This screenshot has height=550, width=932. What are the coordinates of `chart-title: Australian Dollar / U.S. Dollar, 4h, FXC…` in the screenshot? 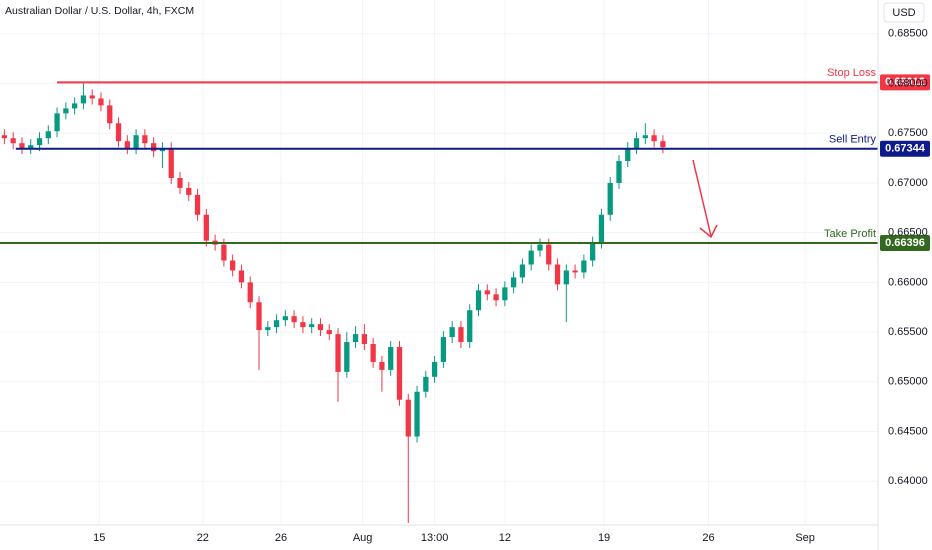 It's located at (99, 11).